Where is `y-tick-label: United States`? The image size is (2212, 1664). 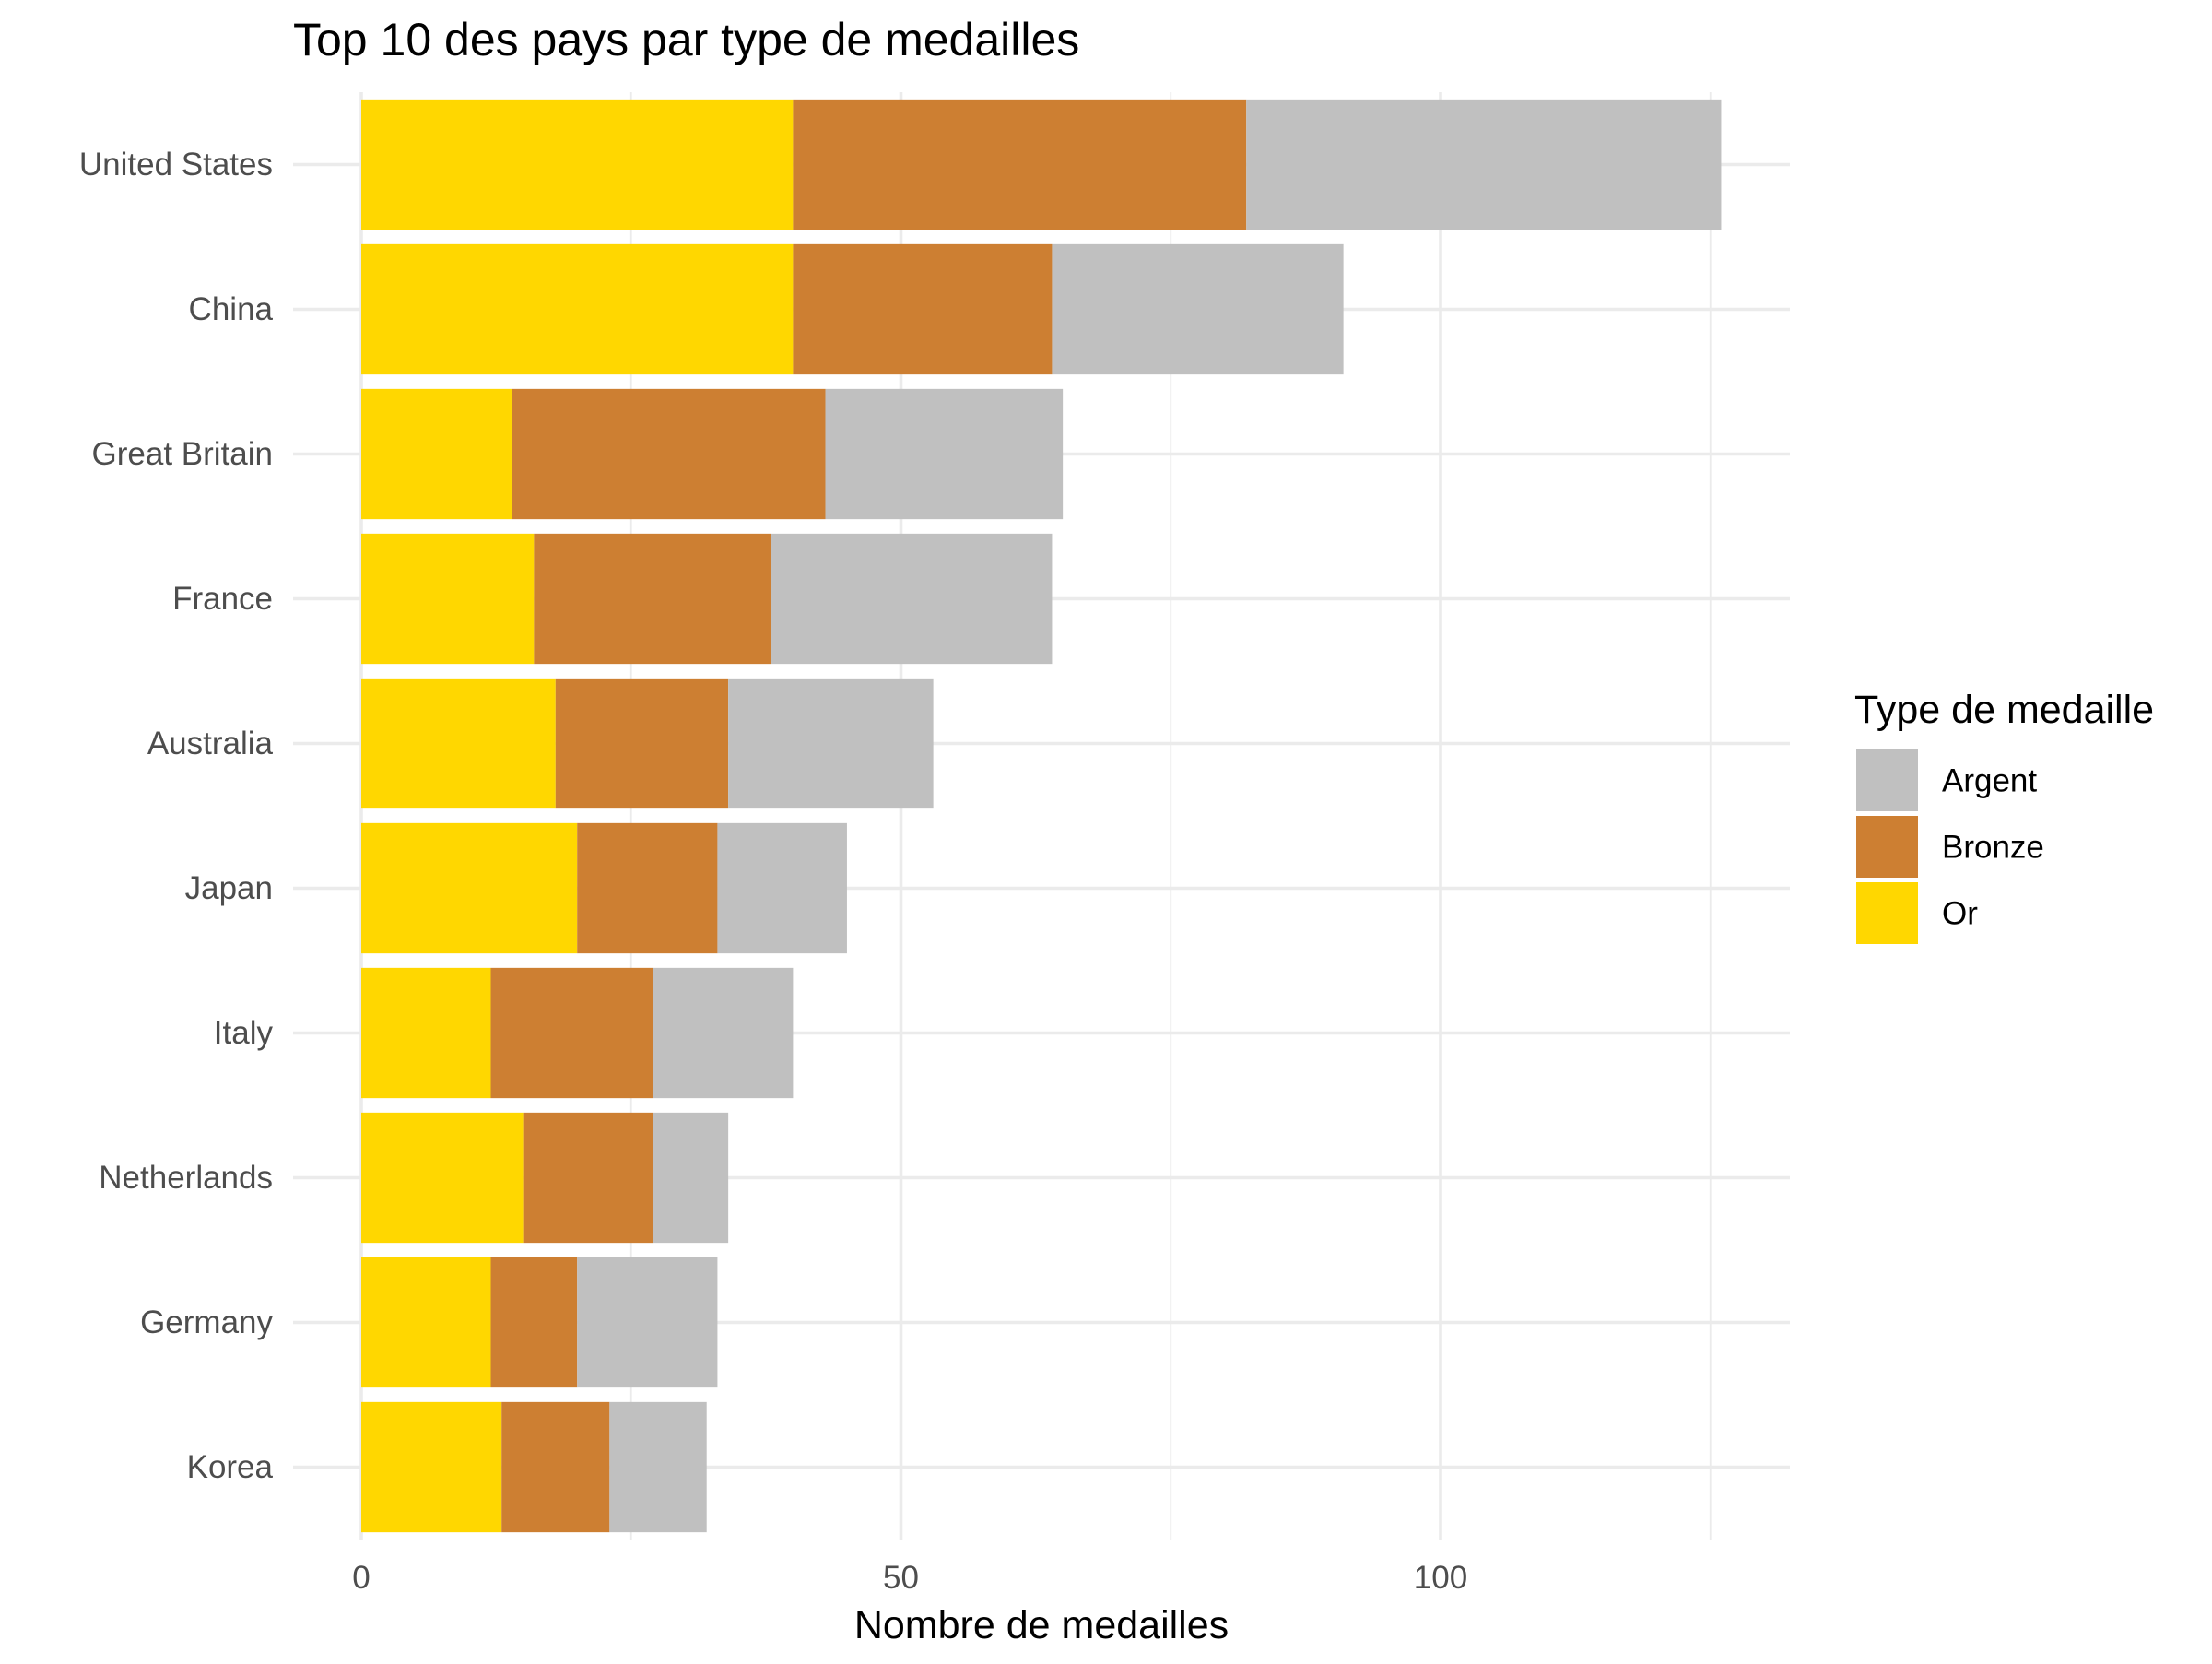 y-tick-label: United States is located at coordinates (176, 165).